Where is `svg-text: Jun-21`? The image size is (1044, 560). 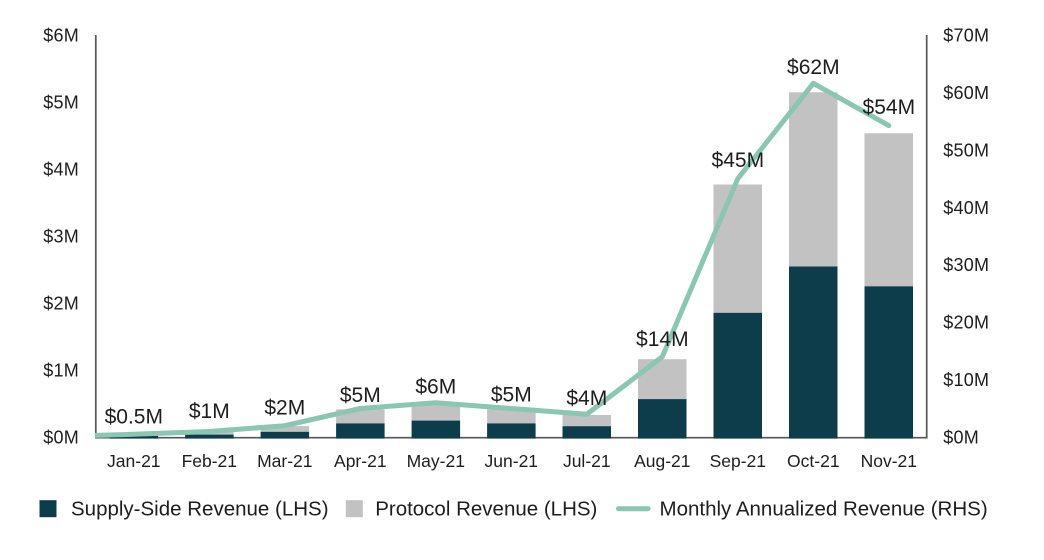 svg-text: Jun-21 is located at coordinates (512, 461).